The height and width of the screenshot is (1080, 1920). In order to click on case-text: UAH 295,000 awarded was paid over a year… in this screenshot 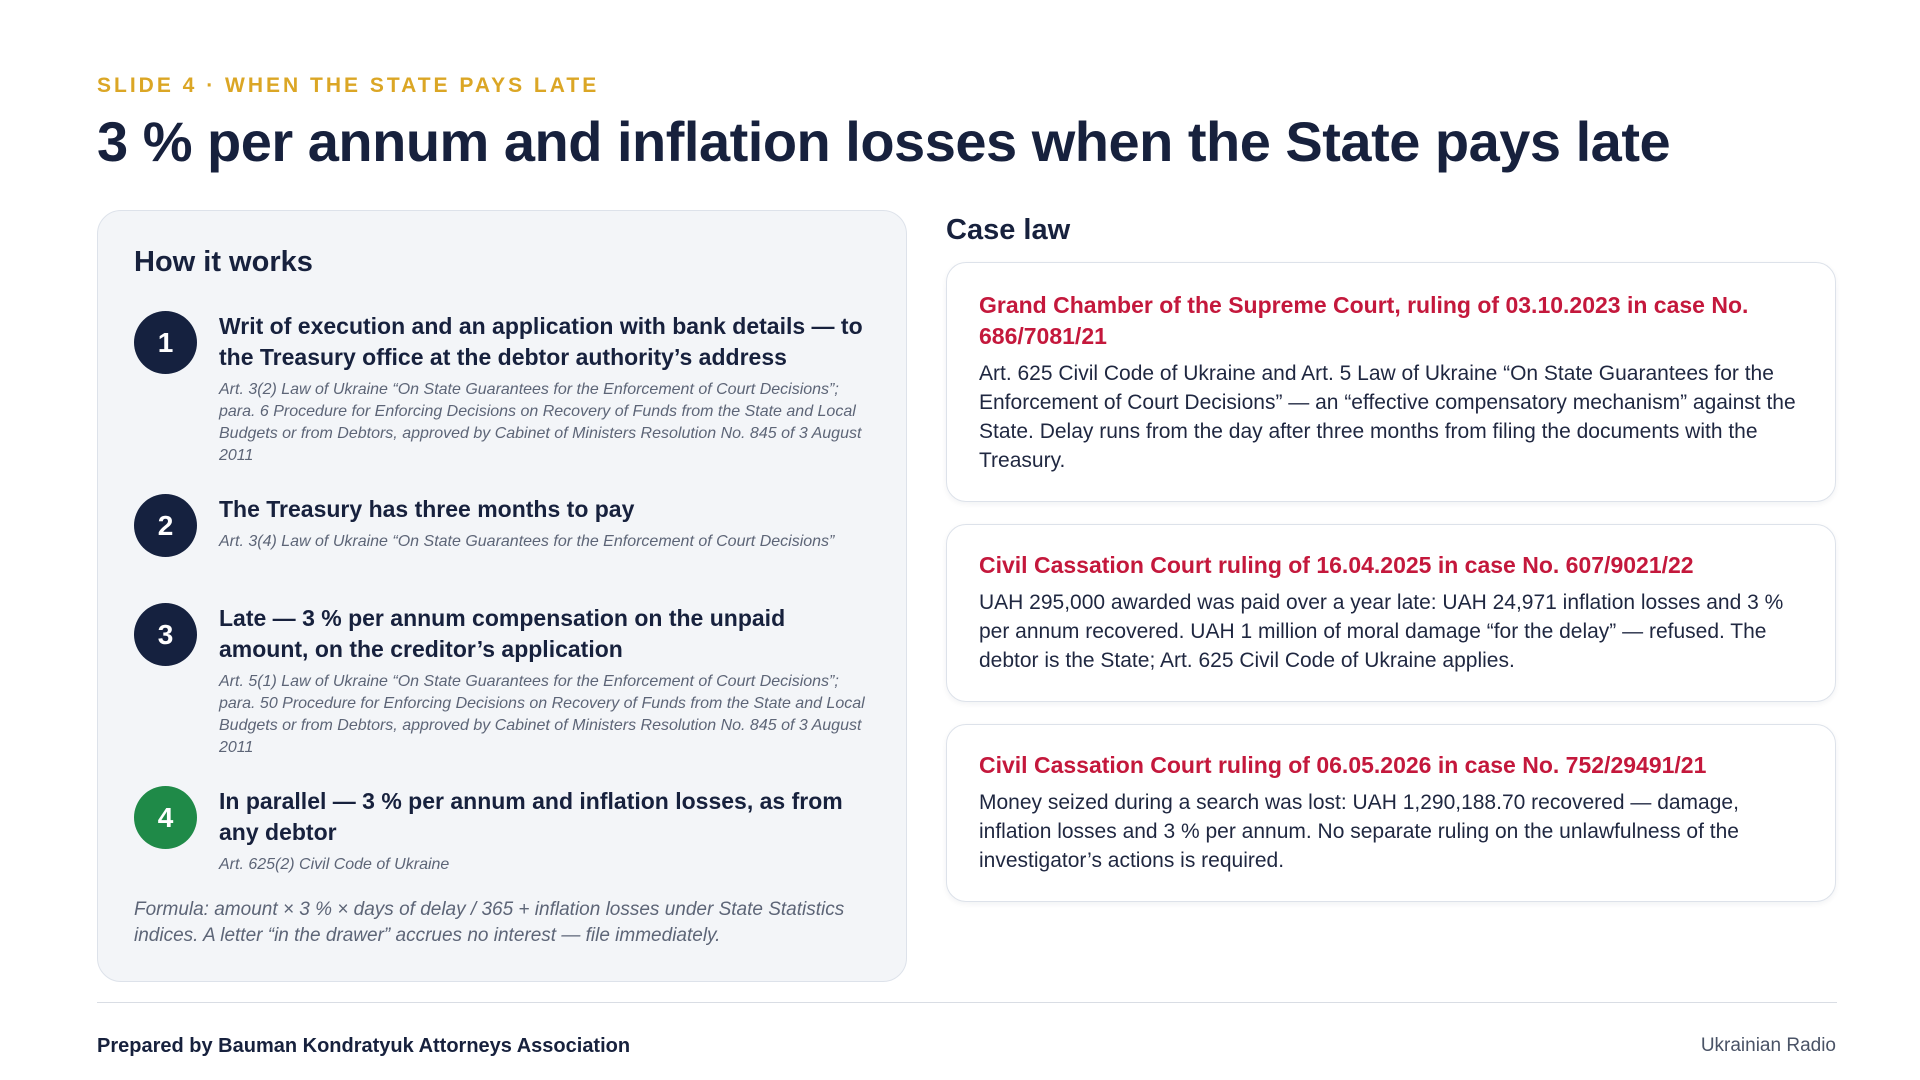, I will do `click(1381, 631)`.